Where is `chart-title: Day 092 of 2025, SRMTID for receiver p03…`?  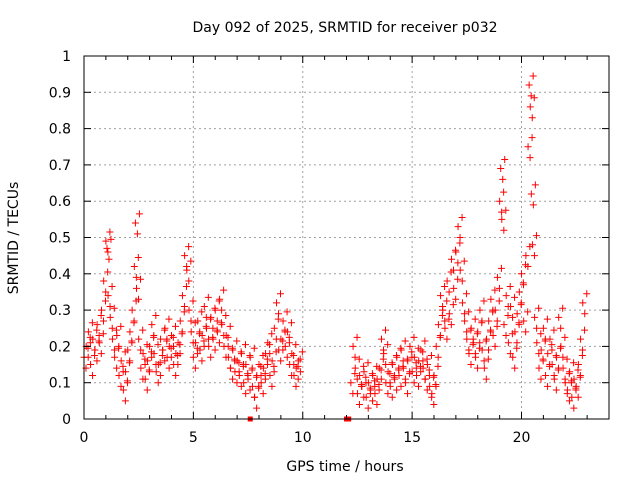 chart-title: Day 092 of 2025, SRMTID for receiver p03… is located at coordinates (344, 28).